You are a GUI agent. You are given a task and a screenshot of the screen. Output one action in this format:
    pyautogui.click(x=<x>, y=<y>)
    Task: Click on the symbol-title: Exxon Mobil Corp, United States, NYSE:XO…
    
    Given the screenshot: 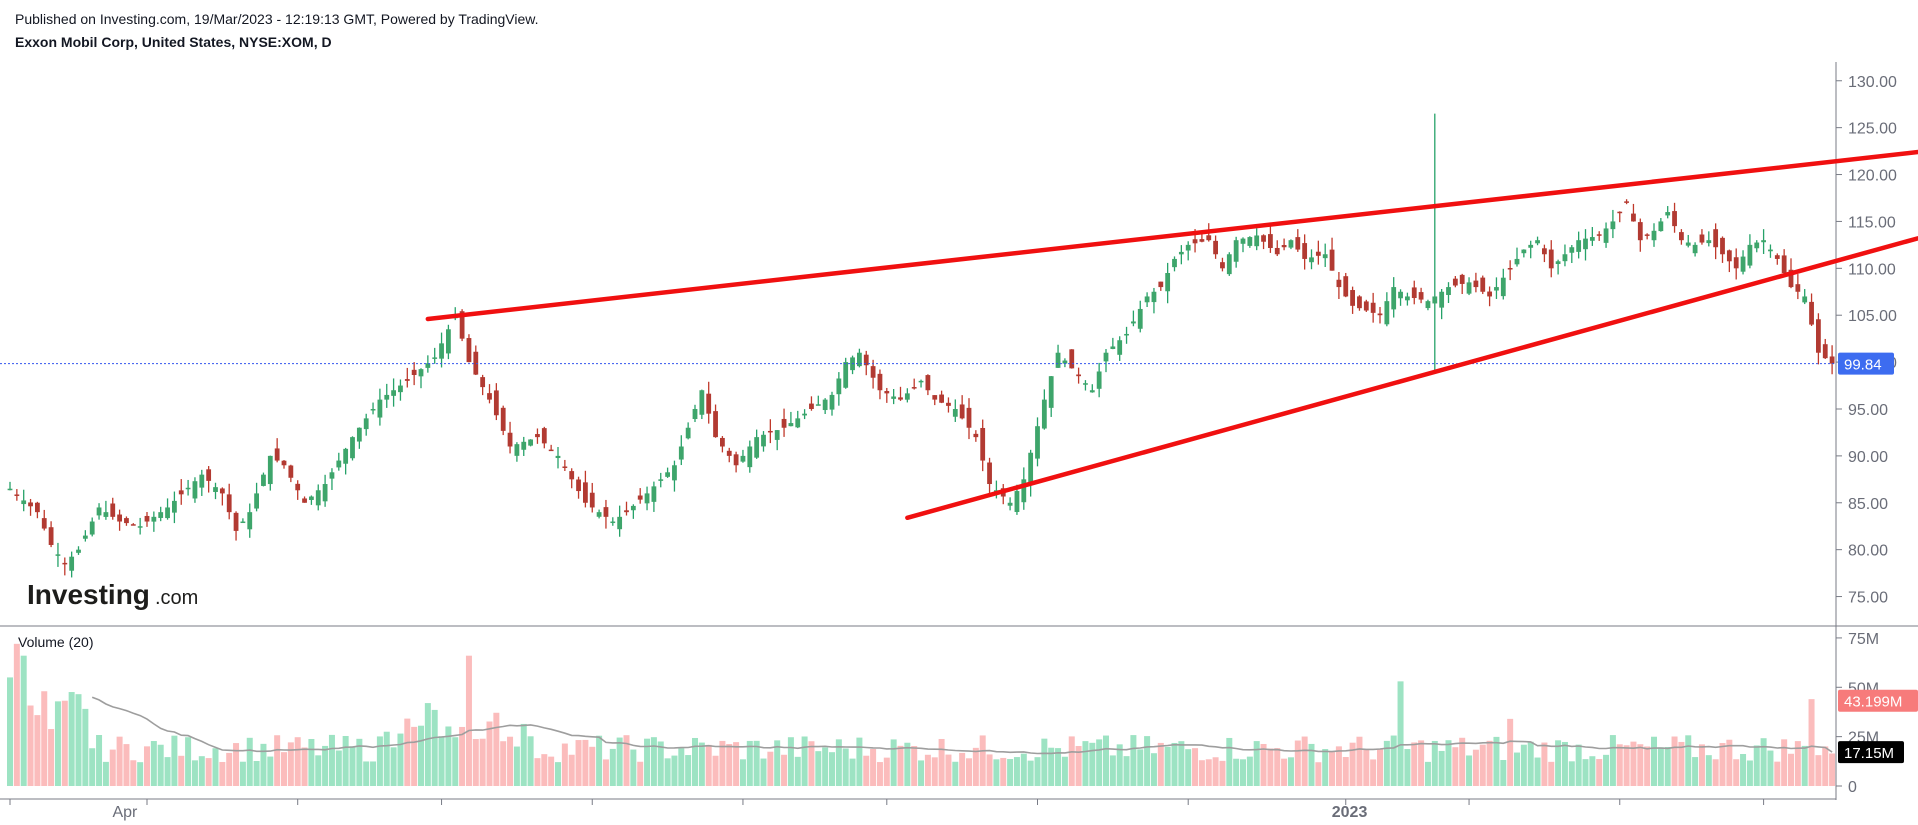 What is the action you would take?
    pyautogui.click(x=173, y=42)
    